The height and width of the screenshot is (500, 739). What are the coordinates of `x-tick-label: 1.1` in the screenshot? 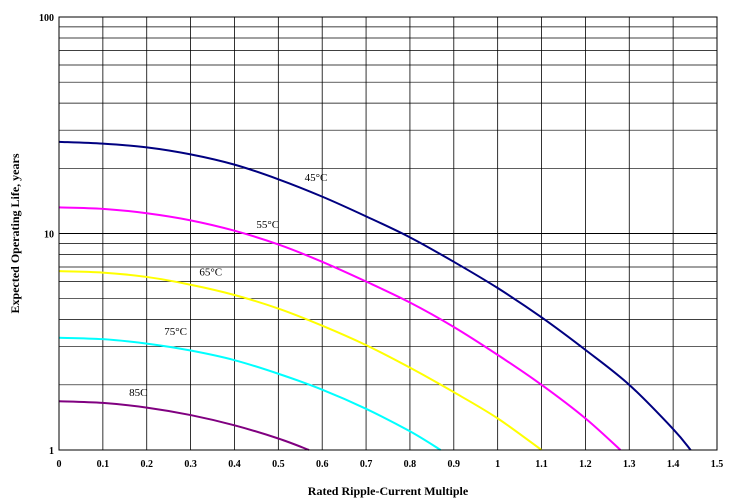 It's located at (541, 464).